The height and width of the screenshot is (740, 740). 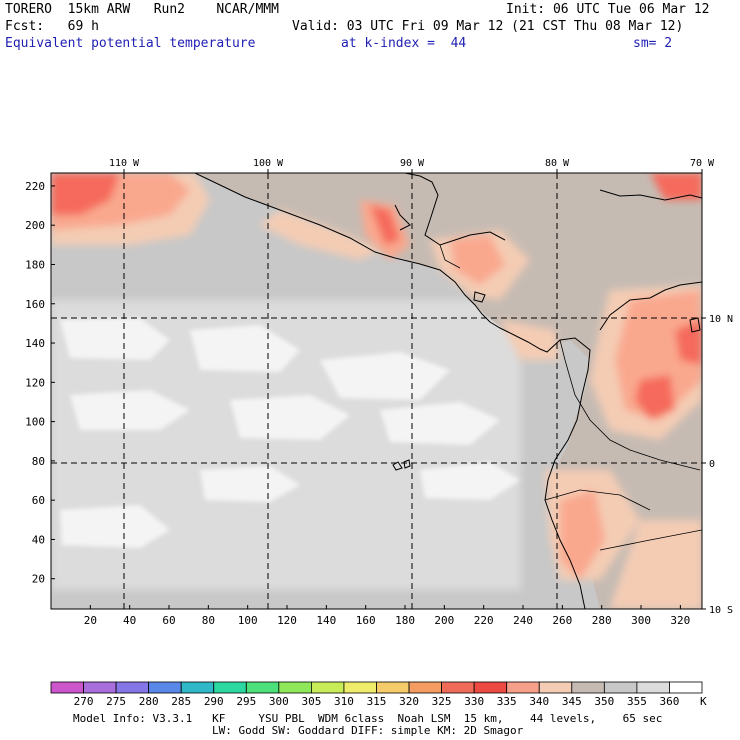 What do you see at coordinates (268, 163) in the screenshot?
I see `longitude-label: 100 W` at bounding box center [268, 163].